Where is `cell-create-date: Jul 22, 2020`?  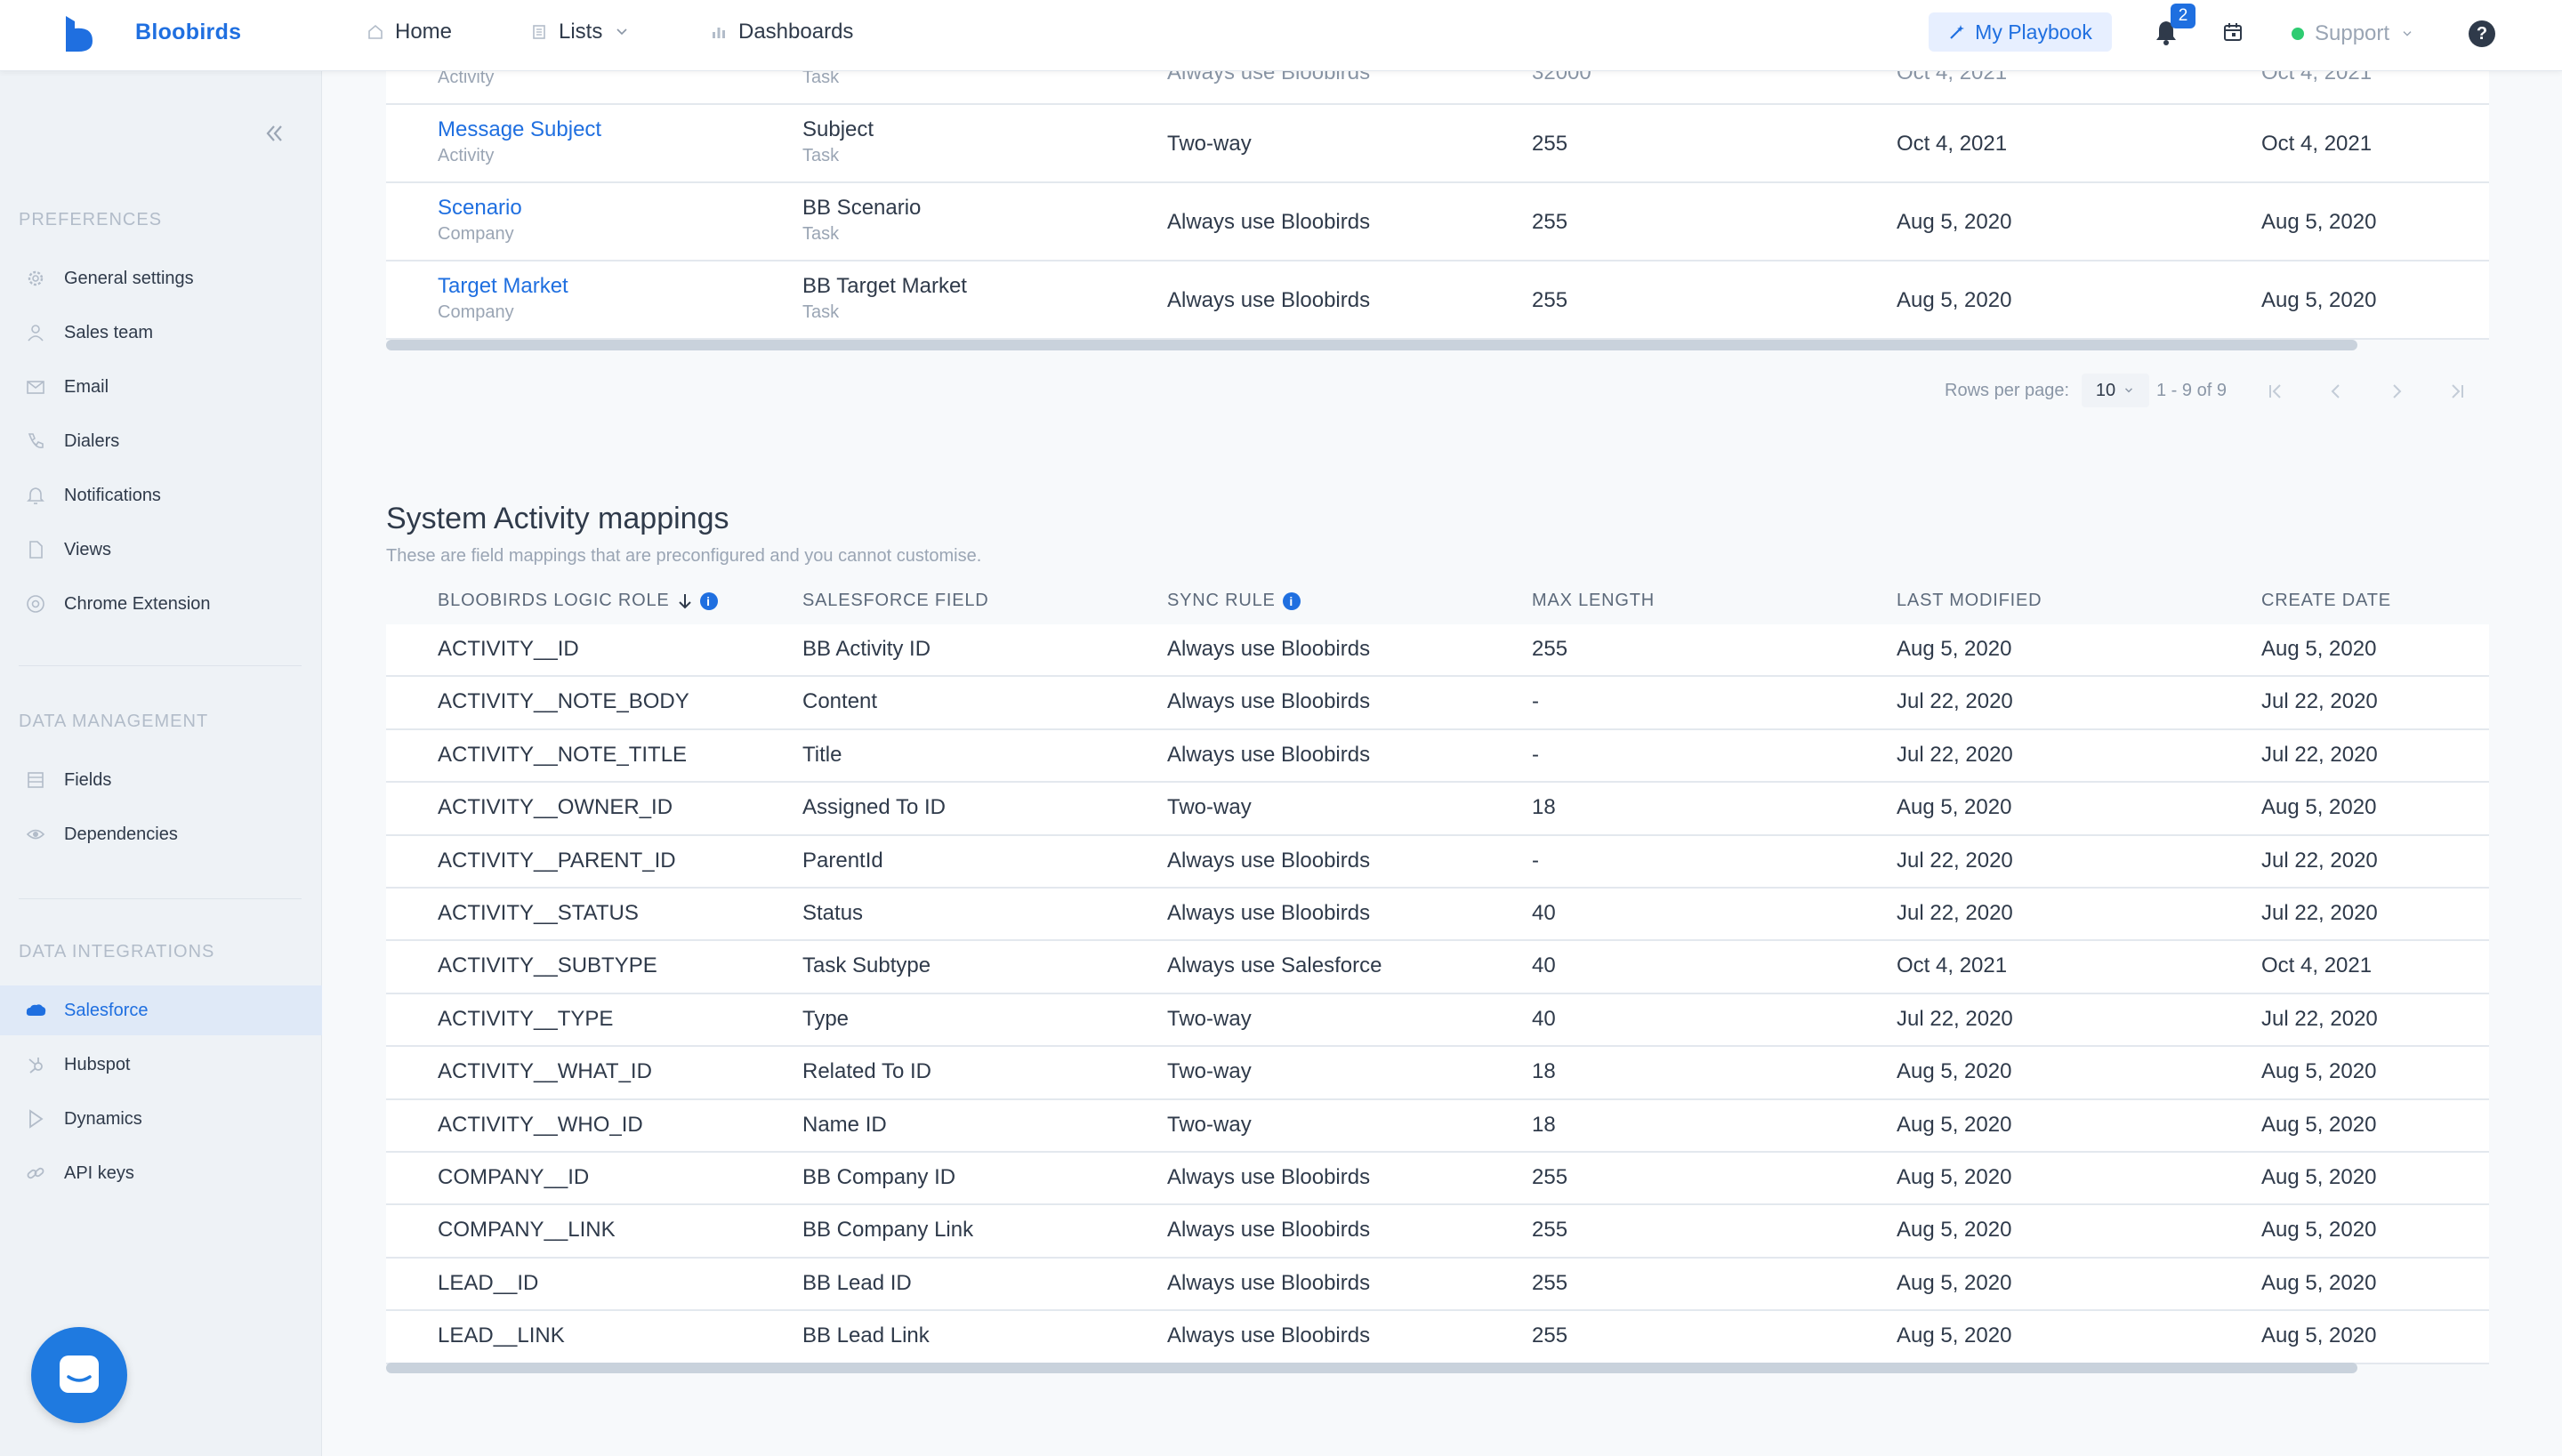
cell-create-date: Jul 22, 2020 is located at coordinates (2319, 1018).